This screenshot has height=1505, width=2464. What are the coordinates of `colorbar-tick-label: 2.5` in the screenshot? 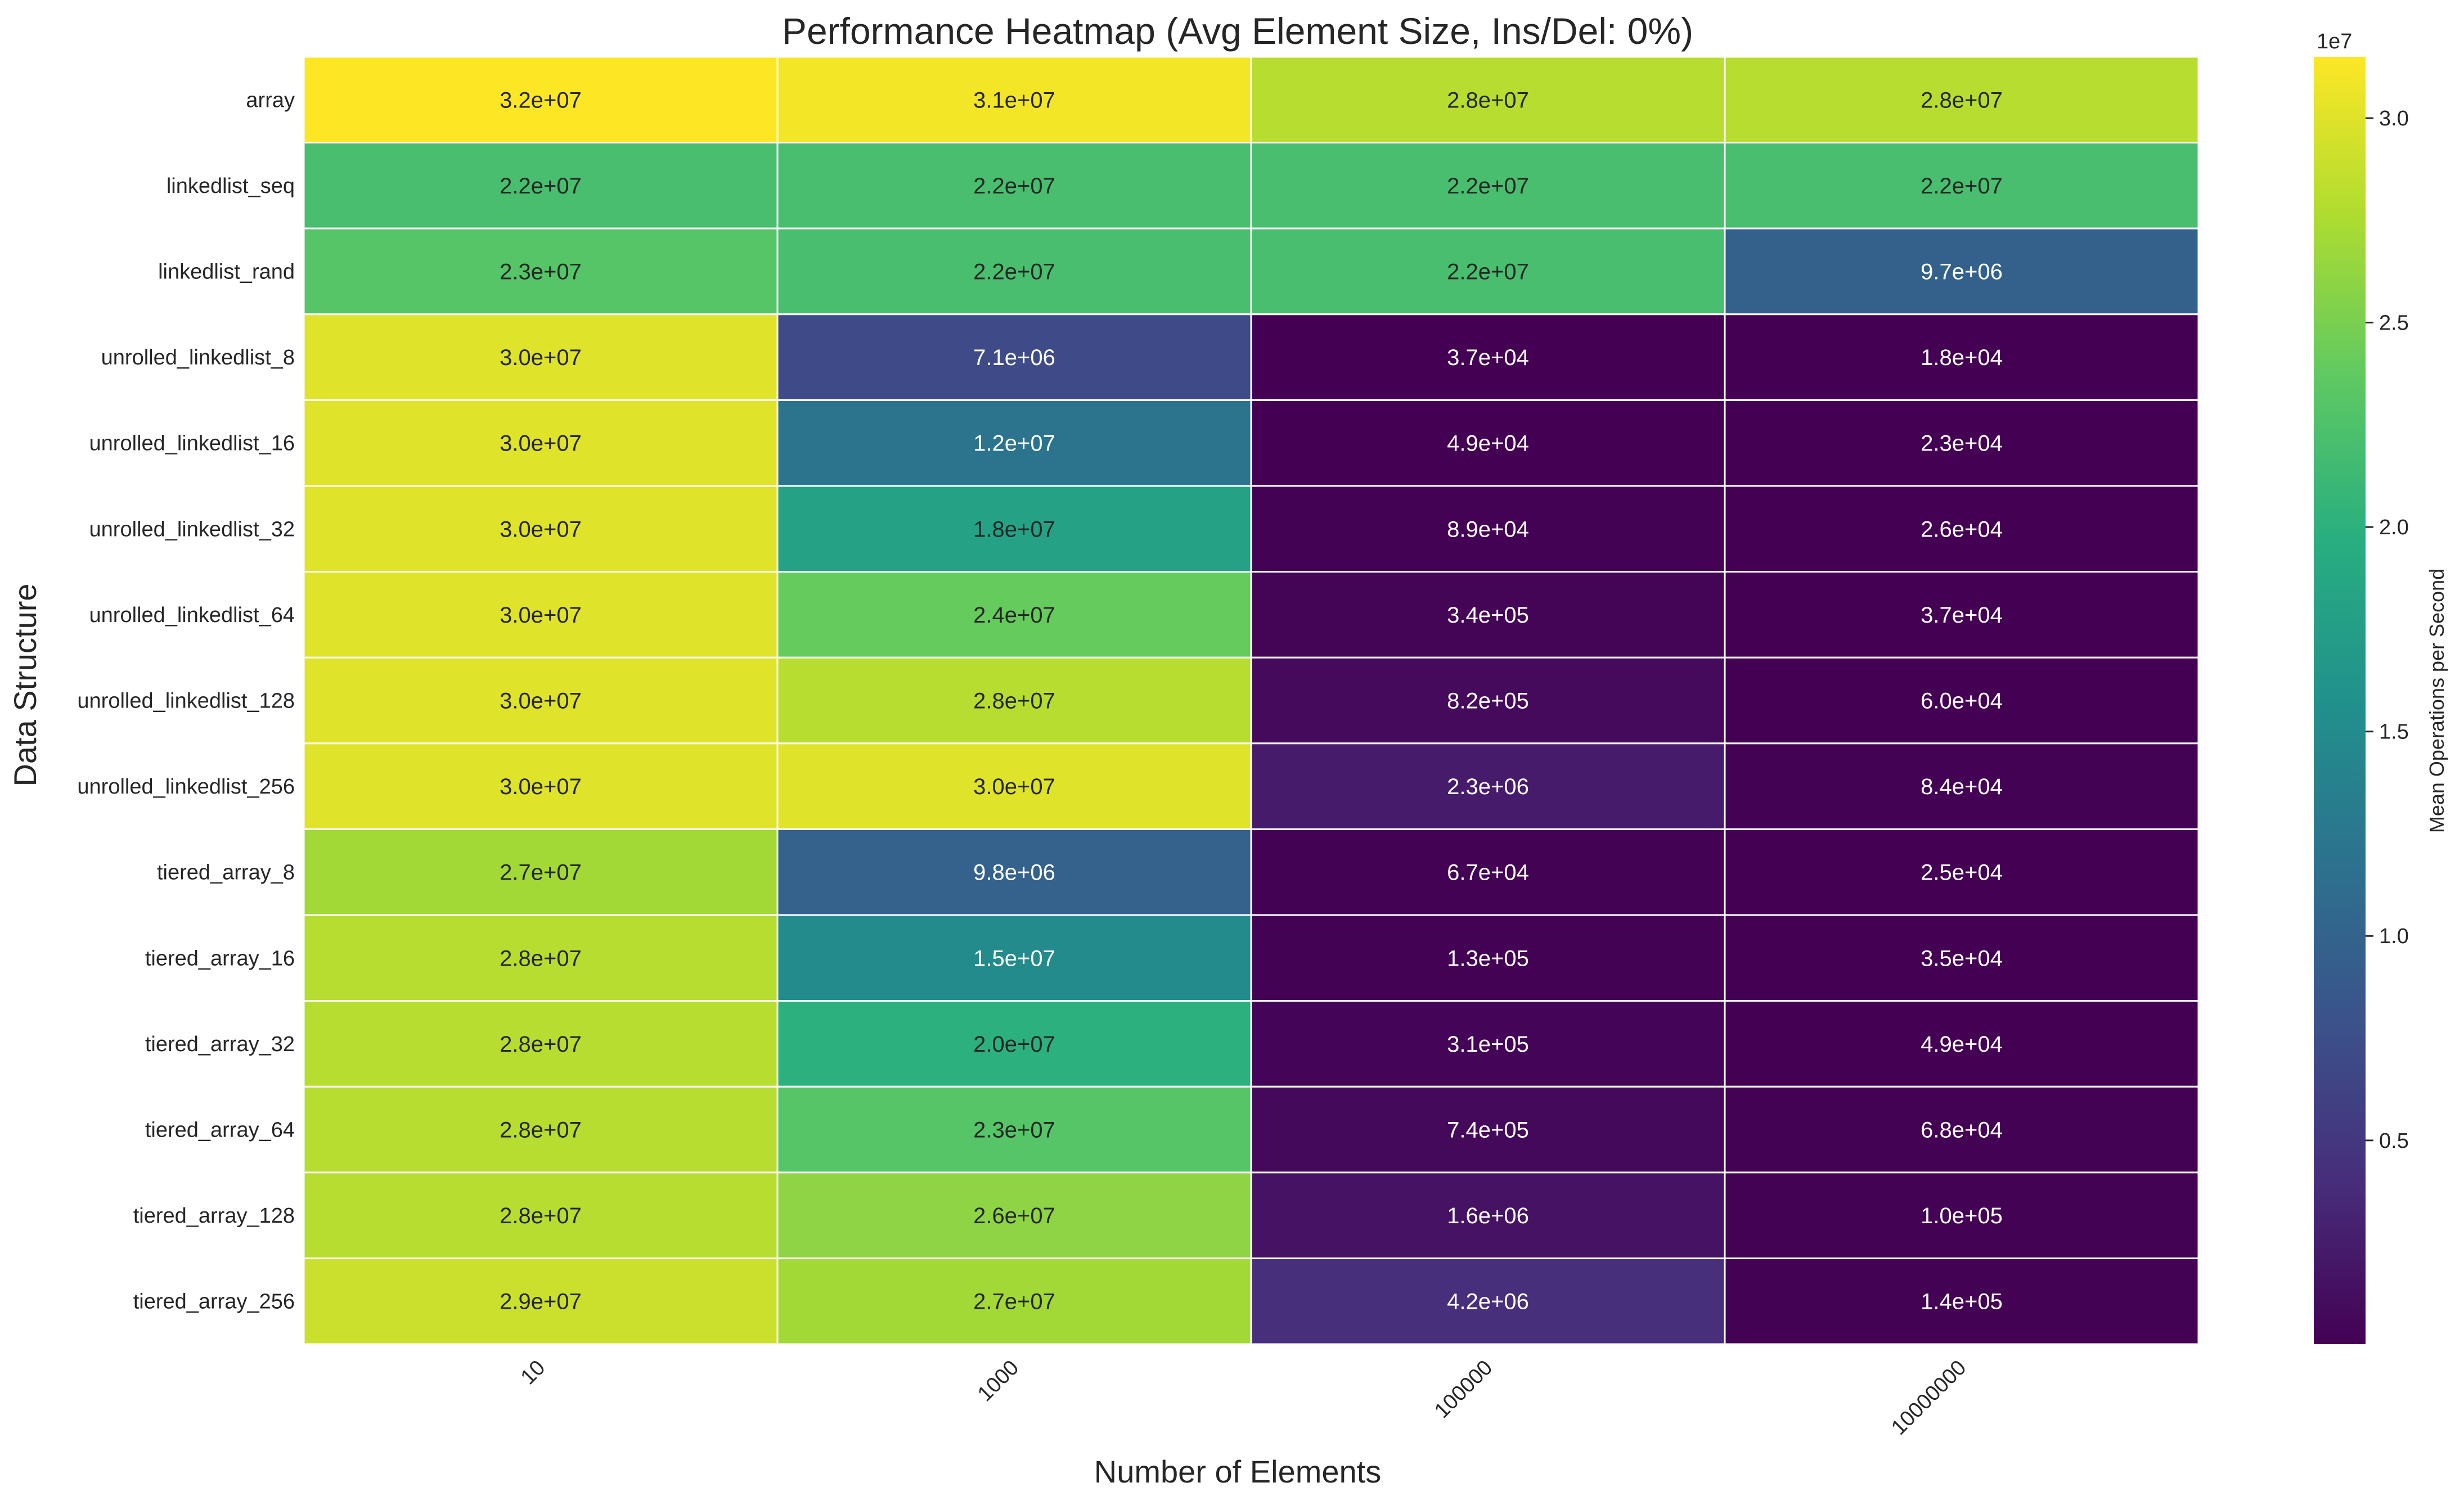 It's located at (2394, 324).